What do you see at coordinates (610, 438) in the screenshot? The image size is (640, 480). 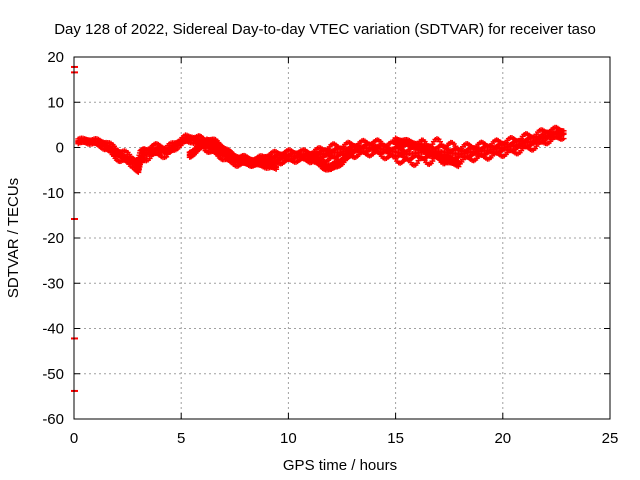 I see `x-tick-label: 25` at bounding box center [610, 438].